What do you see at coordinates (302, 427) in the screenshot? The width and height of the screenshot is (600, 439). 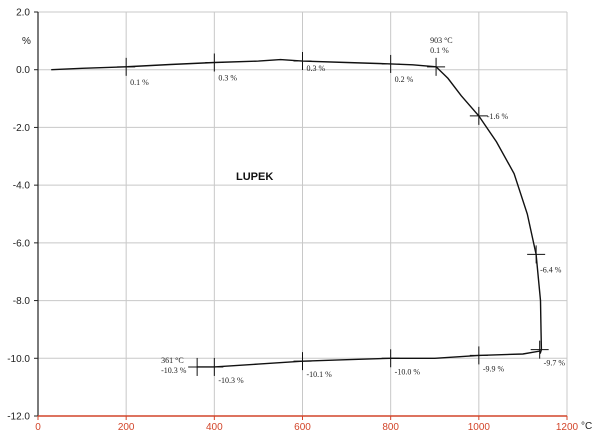 I see `x-tick-label: 600` at bounding box center [302, 427].